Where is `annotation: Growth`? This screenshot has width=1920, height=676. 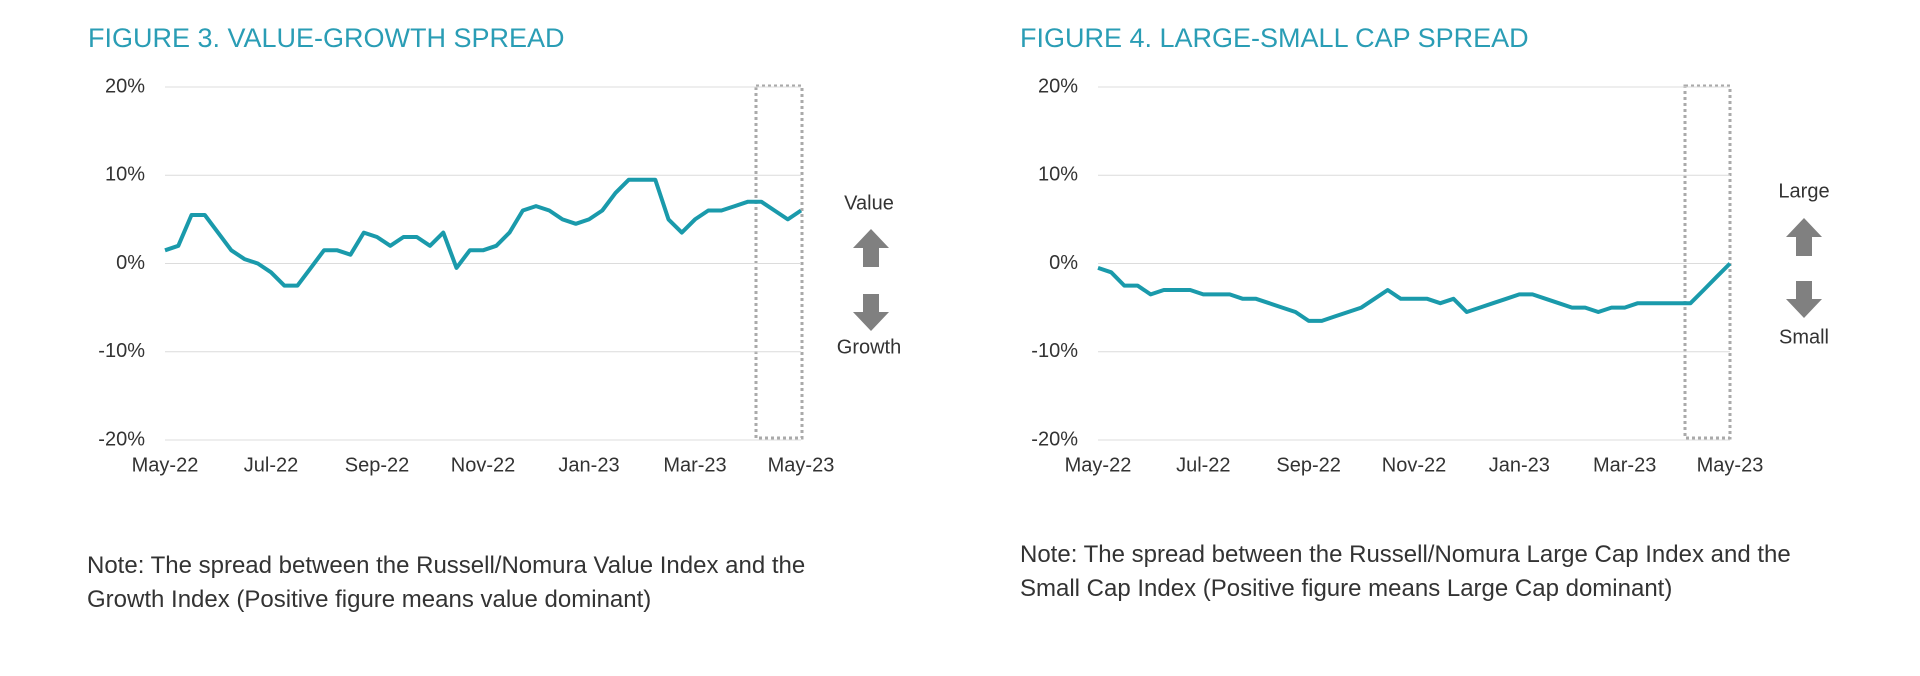 annotation: Growth is located at coordinates (869, 347).